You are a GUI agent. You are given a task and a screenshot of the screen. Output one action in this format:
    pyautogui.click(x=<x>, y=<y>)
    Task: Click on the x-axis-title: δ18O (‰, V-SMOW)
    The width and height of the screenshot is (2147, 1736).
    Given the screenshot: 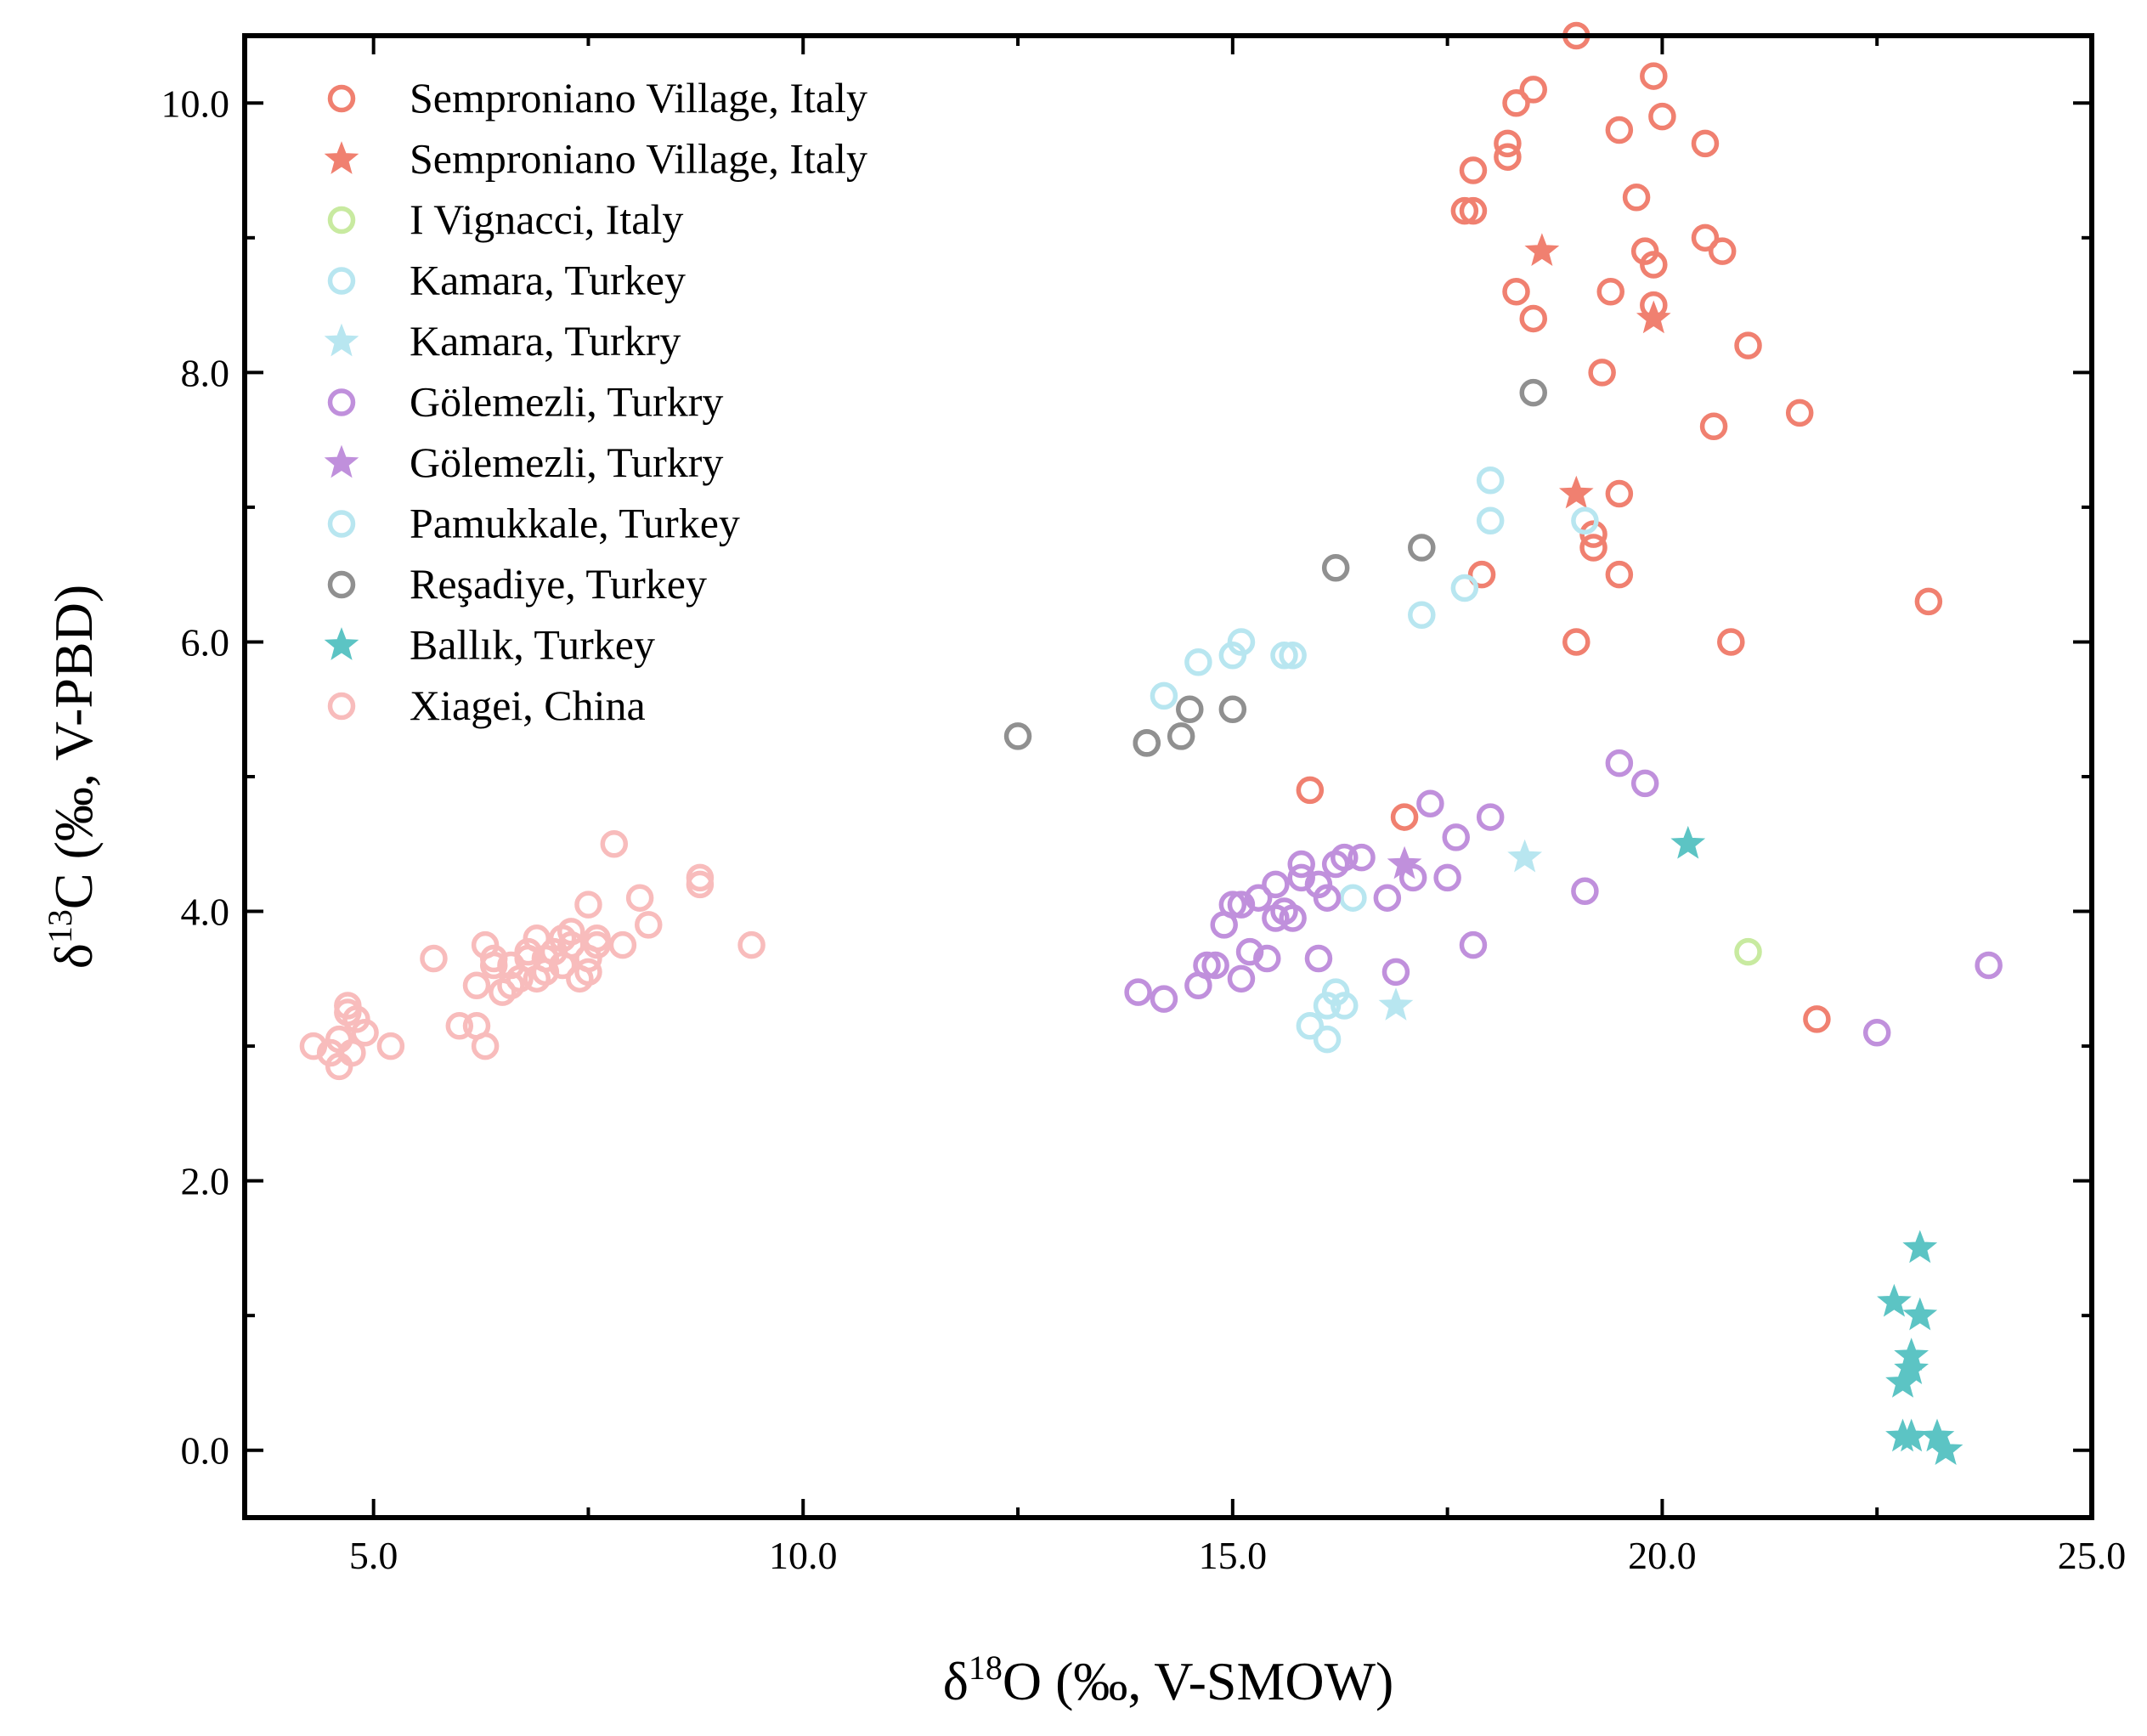 What is the action you would take?
    pyautogui.click(x=1168, y=1680)
    